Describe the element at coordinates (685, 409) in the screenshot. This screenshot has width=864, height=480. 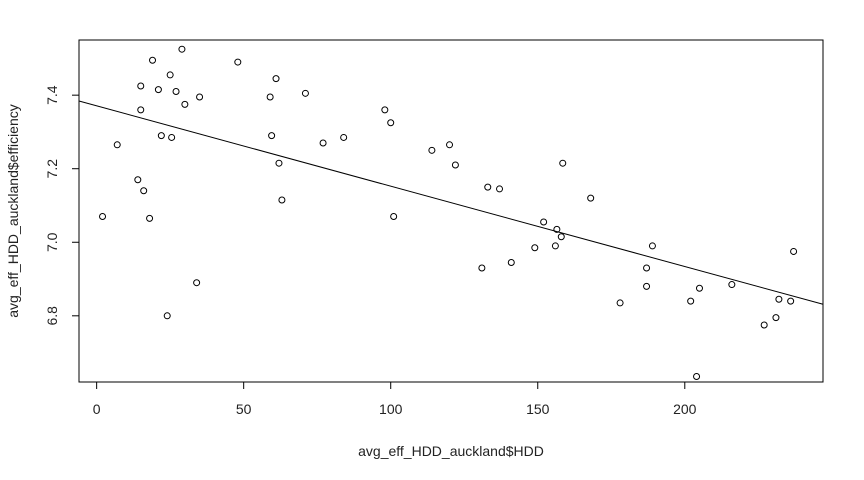
I see `x-tick-label: 200` at that location.